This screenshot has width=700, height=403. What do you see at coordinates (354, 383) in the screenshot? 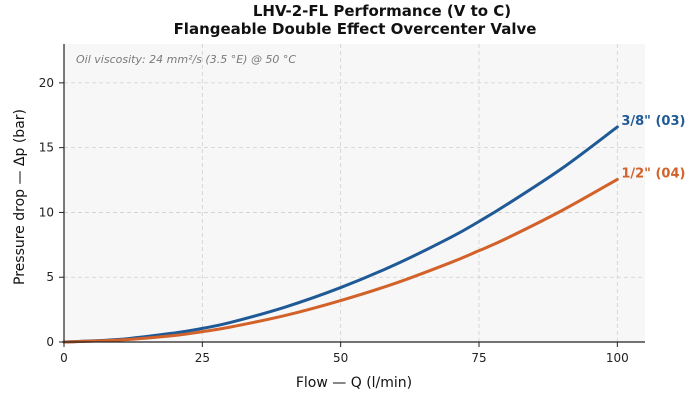
I see `x-axis-label: Flow — Q (l/min)` at bounding box center [354, 383].